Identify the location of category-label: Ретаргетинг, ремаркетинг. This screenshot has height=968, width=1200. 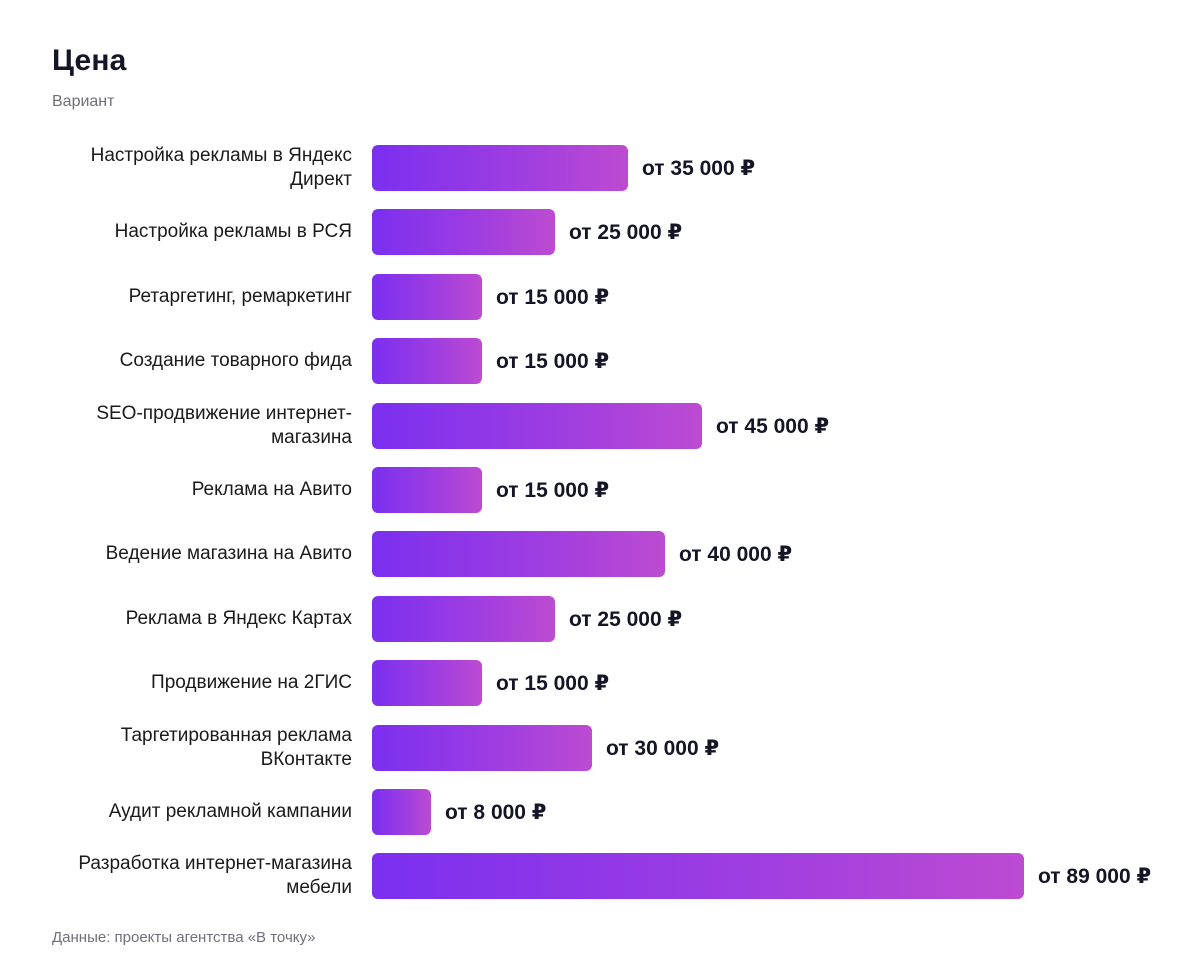
(240, 296).